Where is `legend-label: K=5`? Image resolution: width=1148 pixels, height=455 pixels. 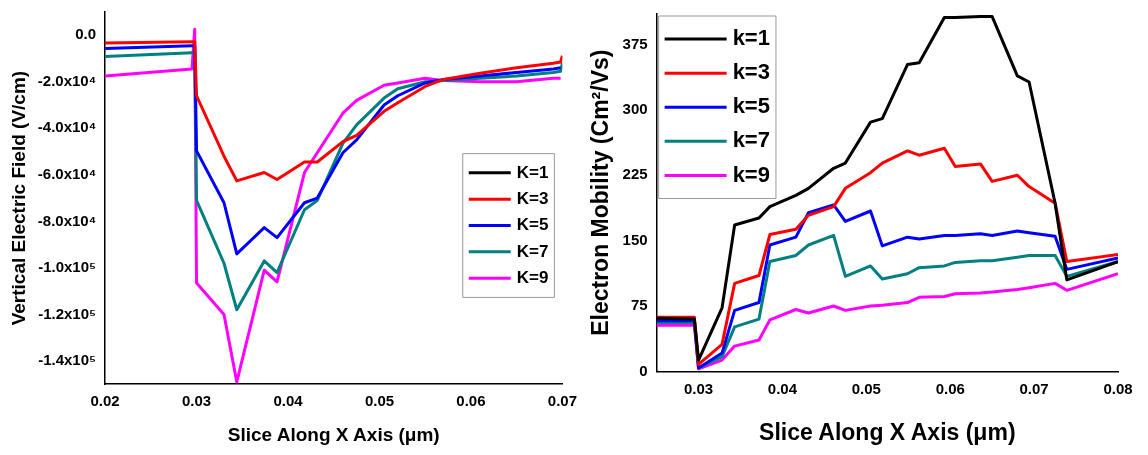 legend-label: K=5 is located at coordinates (532, 225).